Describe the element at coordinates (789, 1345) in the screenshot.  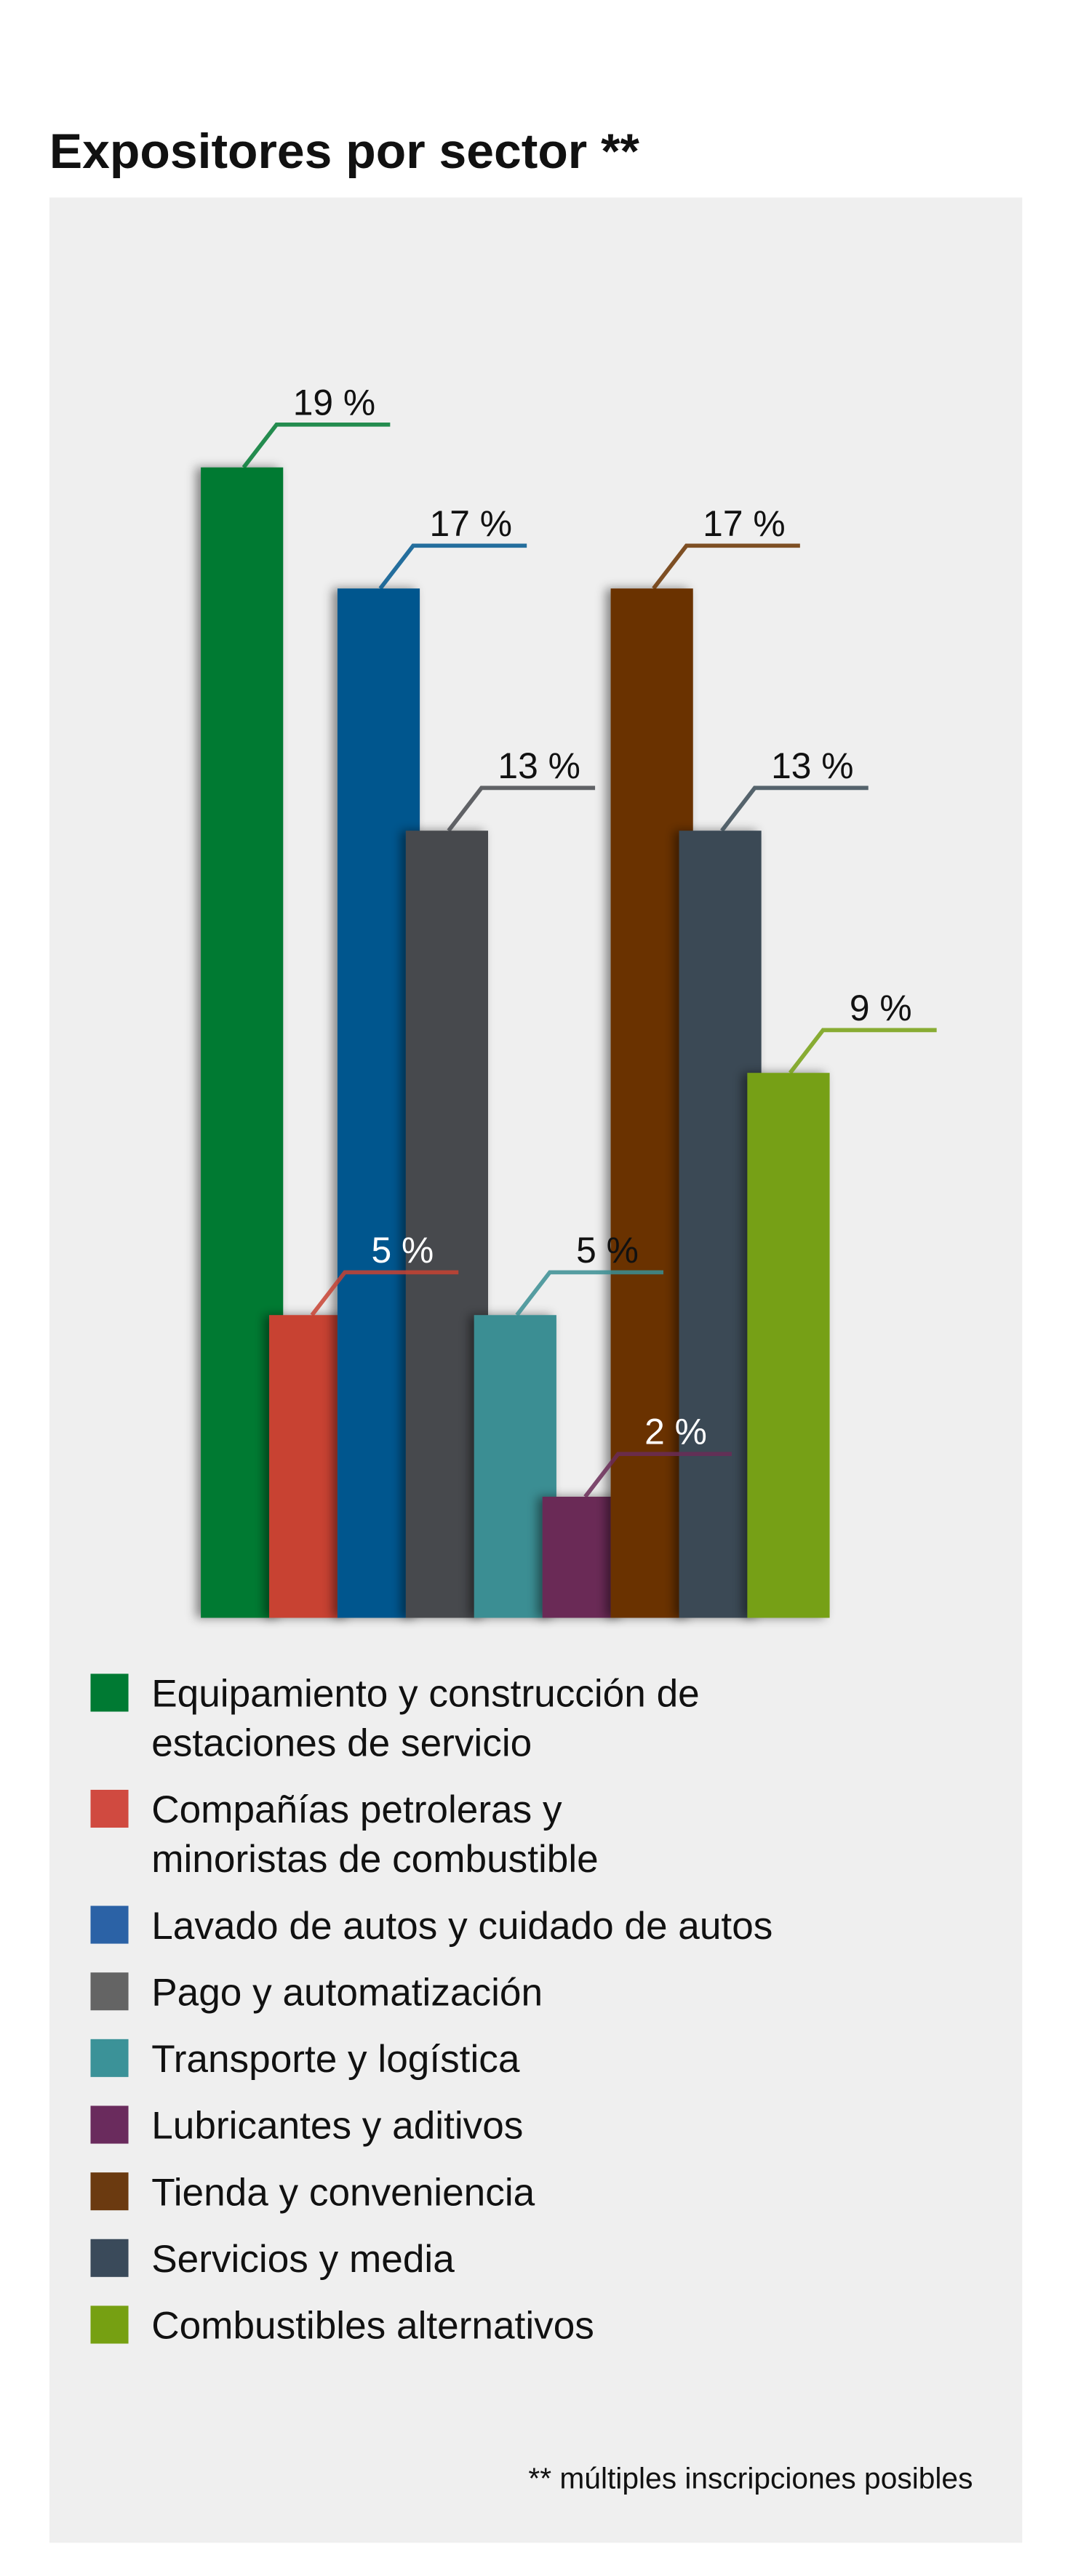
I see `bar` at that location.